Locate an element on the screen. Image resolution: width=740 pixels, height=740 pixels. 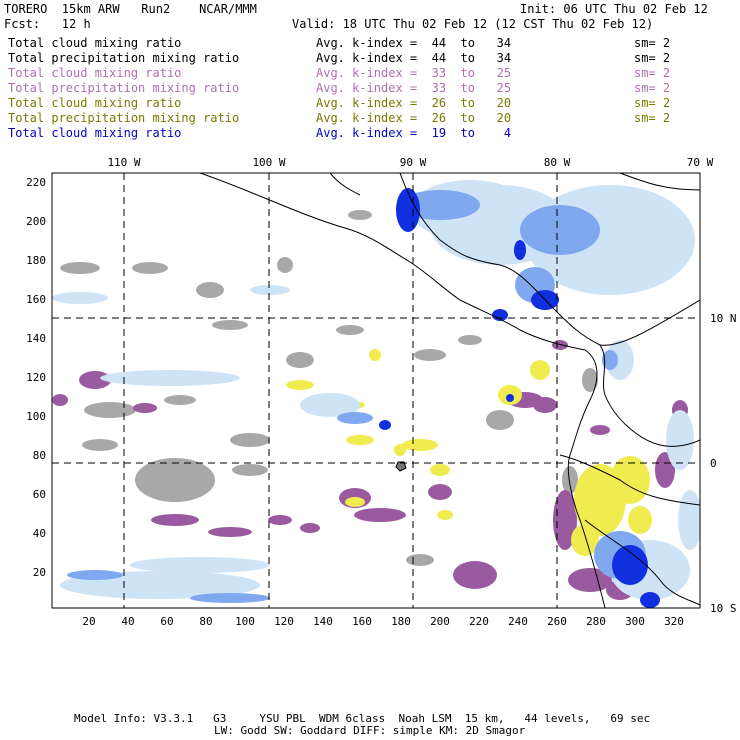
lat-label: 10 S is located at coordinates (723, 608).